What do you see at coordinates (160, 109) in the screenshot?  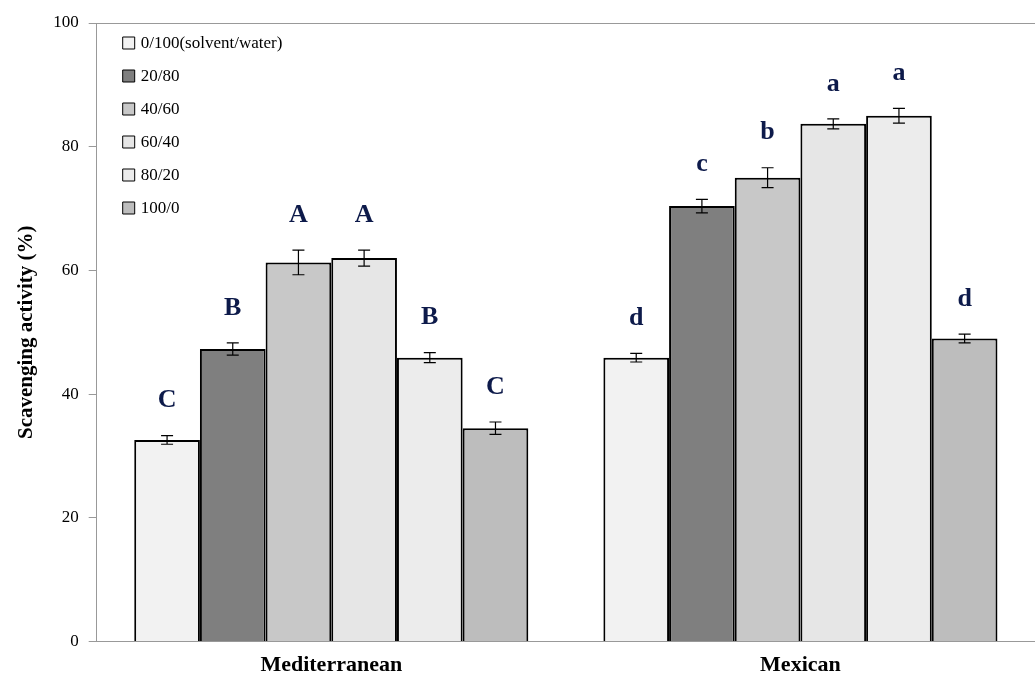 I see `legend-label: 40/60` at bounding box center [160, 109].